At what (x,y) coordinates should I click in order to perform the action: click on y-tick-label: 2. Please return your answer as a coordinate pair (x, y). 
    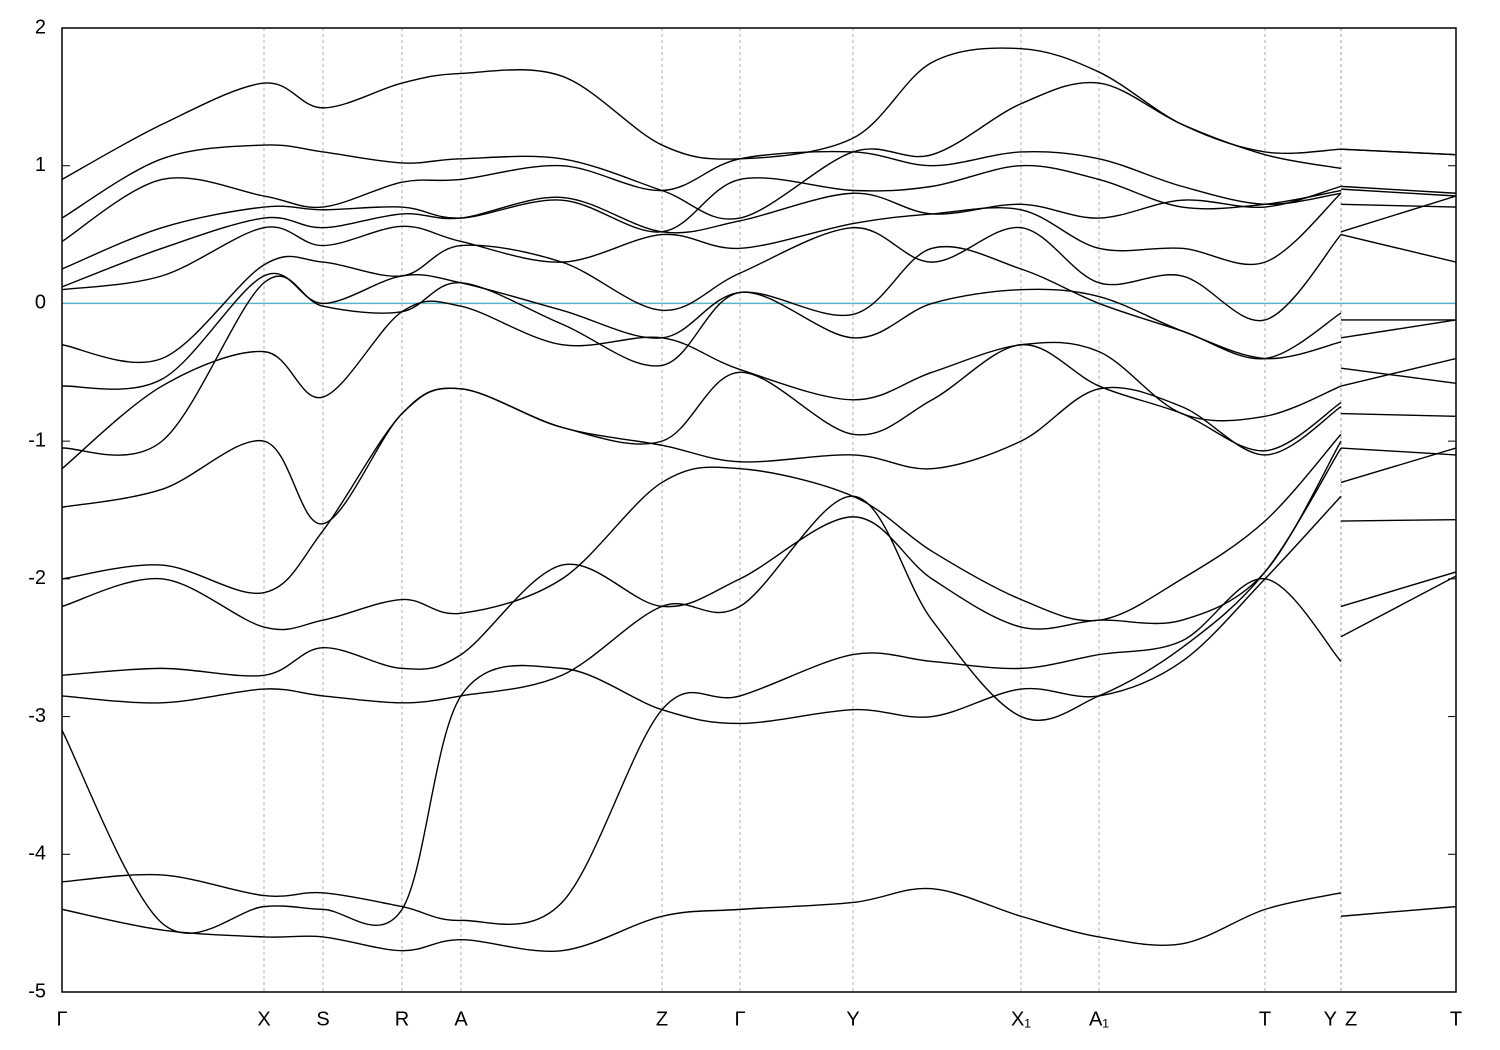
    Looking at the image, I should click on (40, 27).